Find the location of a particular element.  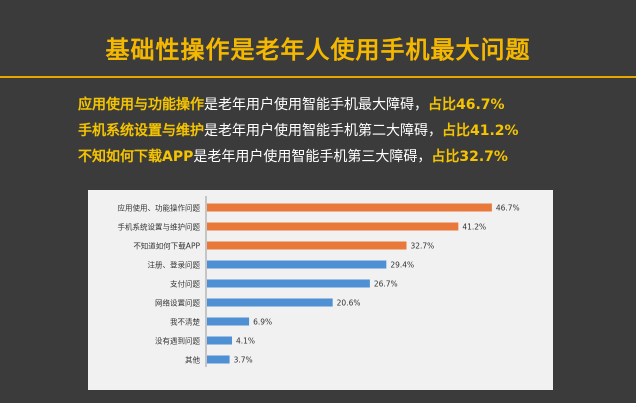

category-label: 网络设置问题 is located at coordinates (177, 303).